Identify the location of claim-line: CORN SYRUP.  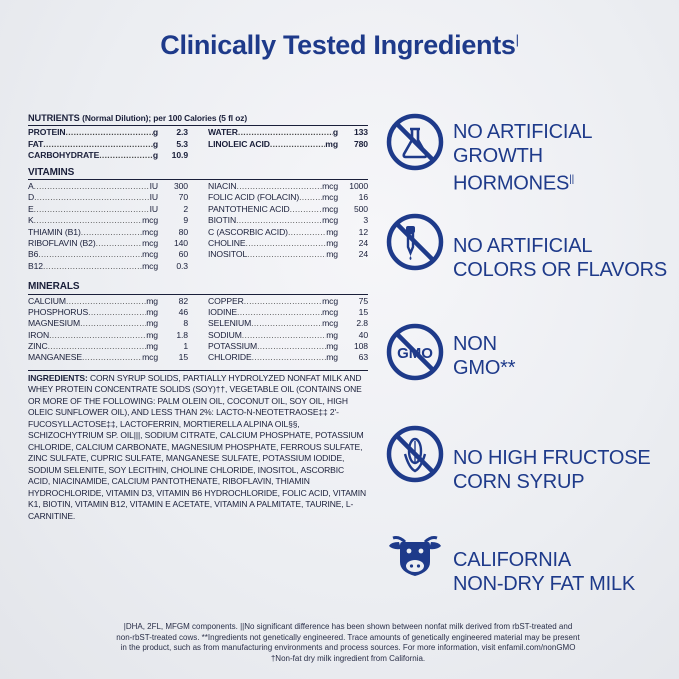
(519, 482).